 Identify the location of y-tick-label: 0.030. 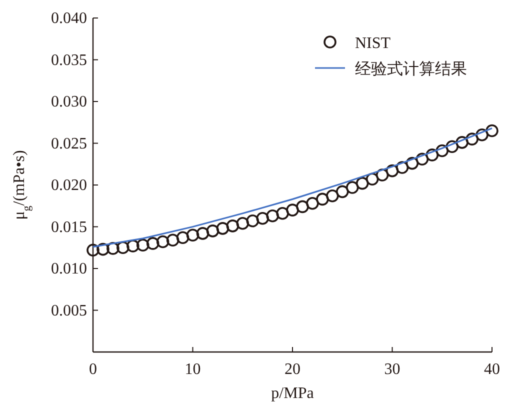
(69, 102).